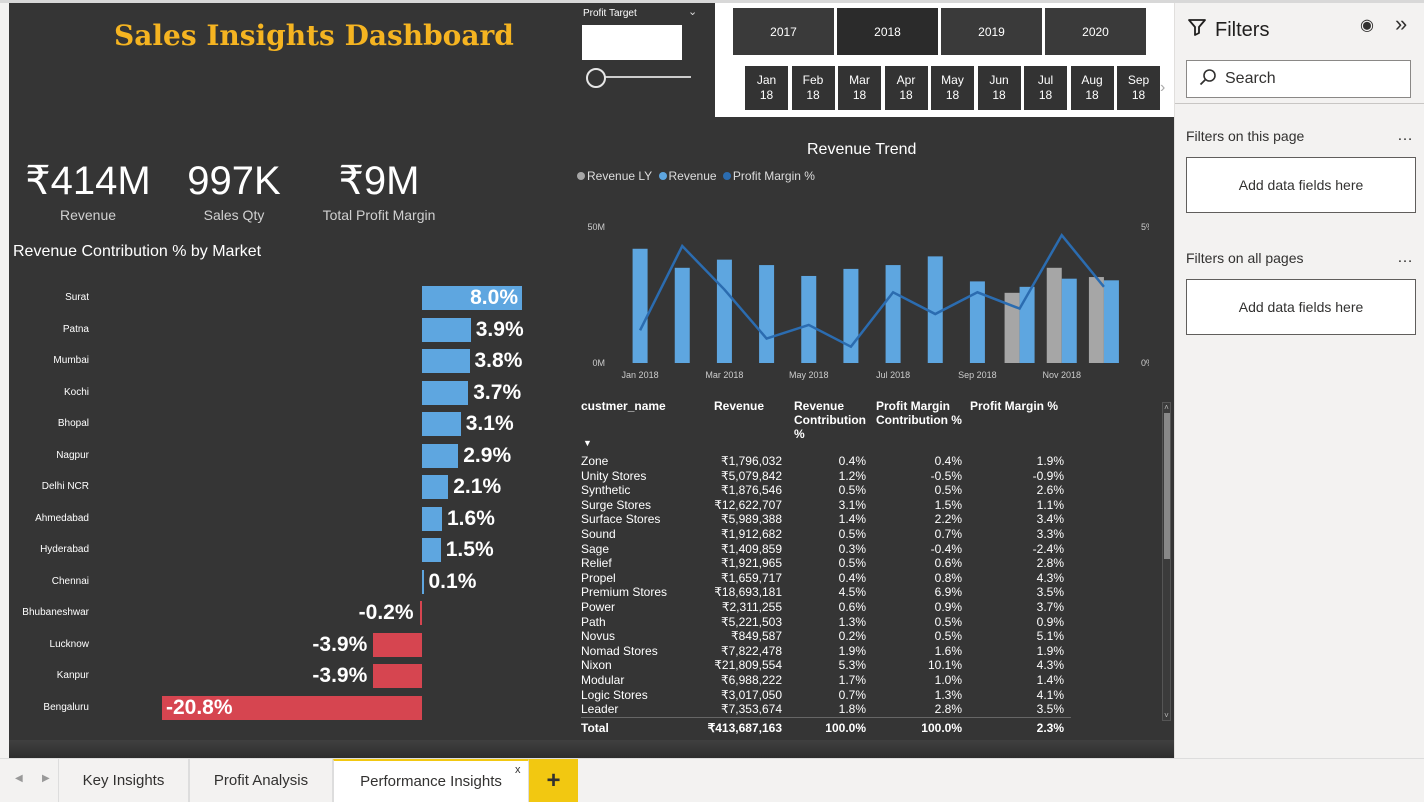 This screenshot has height=802, width=1424. I want to click on legend-item-profit-margin: Profit Margin %, so click(768, 176).